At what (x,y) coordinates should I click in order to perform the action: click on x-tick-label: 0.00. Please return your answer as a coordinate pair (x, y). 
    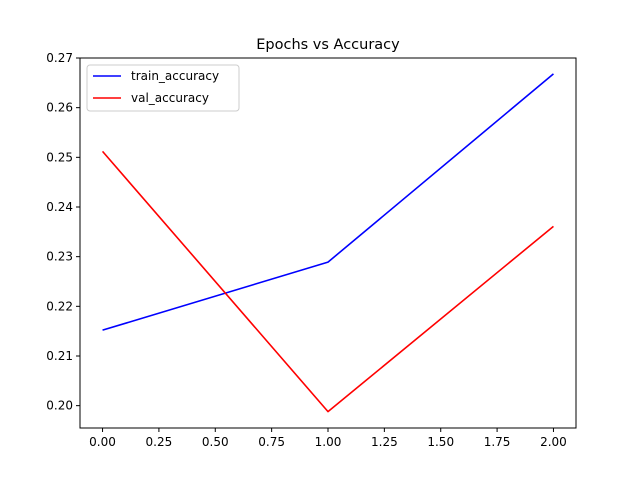
    Looking at the image, I should click on (102, 442).